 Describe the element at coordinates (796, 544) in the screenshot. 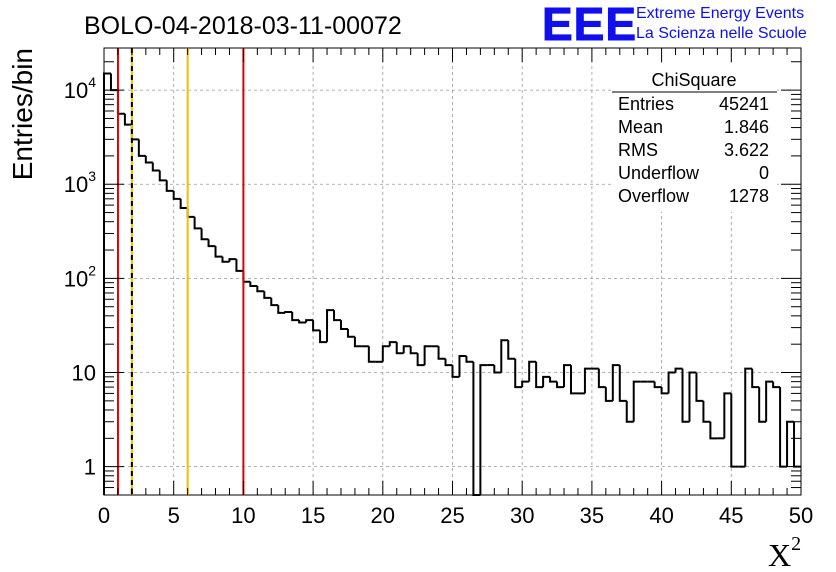

I see `x-axis-label-exponent: 2` at that location.